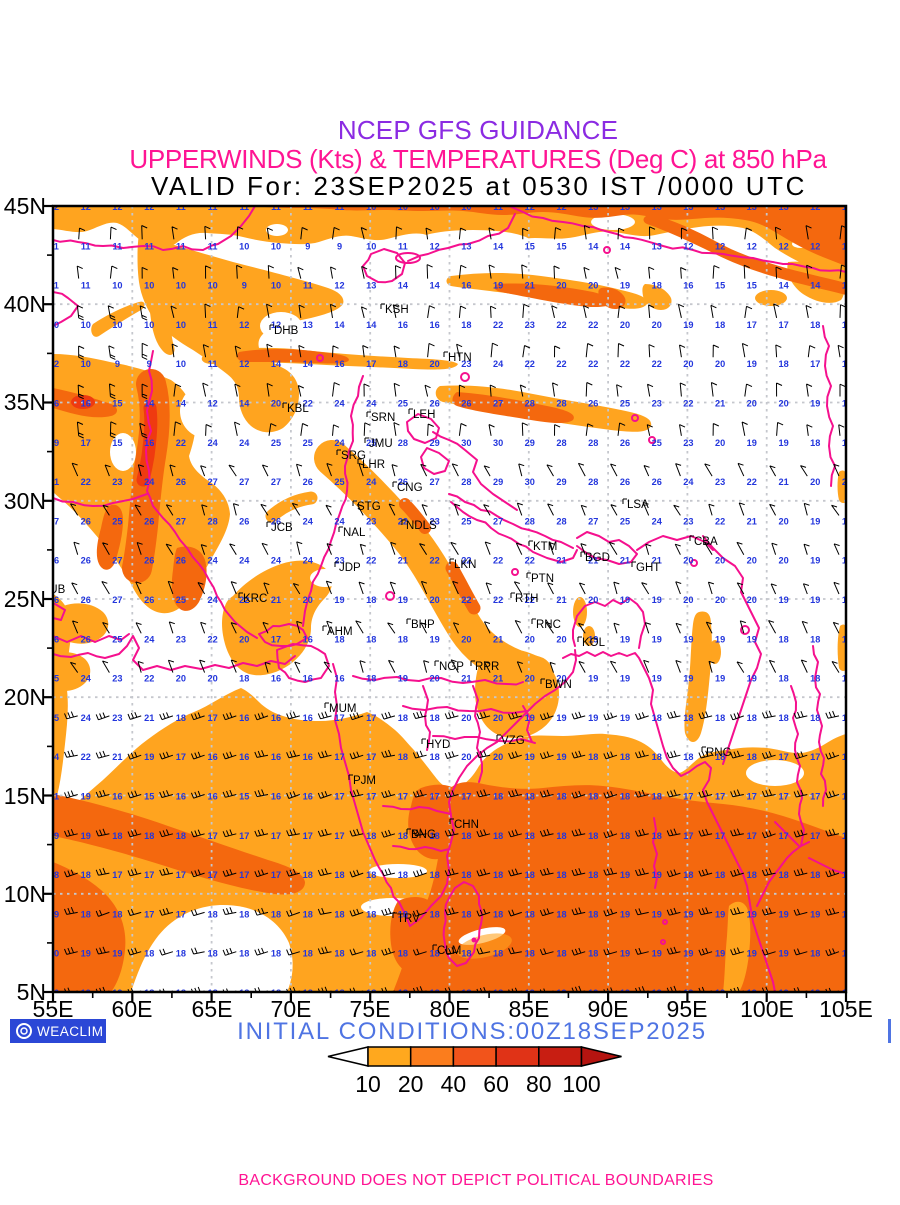 This screenshot has height=1205, width=900. I want to click on svg-text: 14, so click(847, 286).